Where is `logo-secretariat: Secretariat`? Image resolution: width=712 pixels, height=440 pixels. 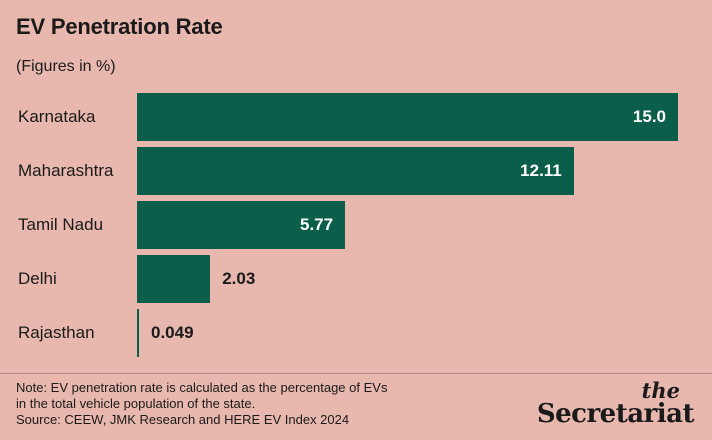 logo-secretariat: Secretariat is located at coordinates (615, 414).